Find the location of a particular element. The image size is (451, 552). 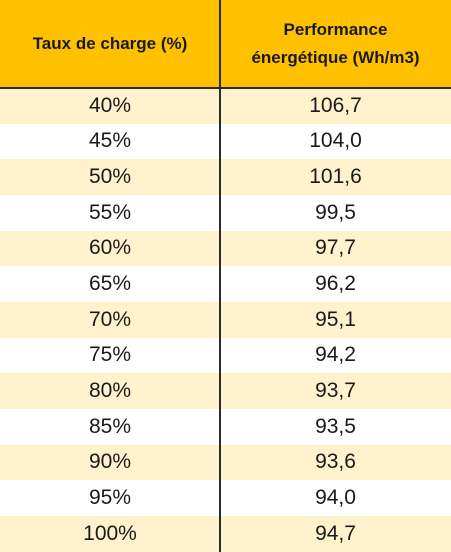

header-divider is located at coordinates (225, 88).